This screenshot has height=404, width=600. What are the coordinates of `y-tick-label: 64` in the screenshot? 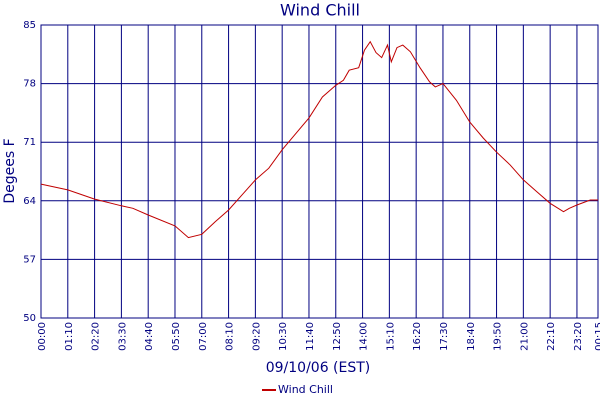 It's located at (29, 201).